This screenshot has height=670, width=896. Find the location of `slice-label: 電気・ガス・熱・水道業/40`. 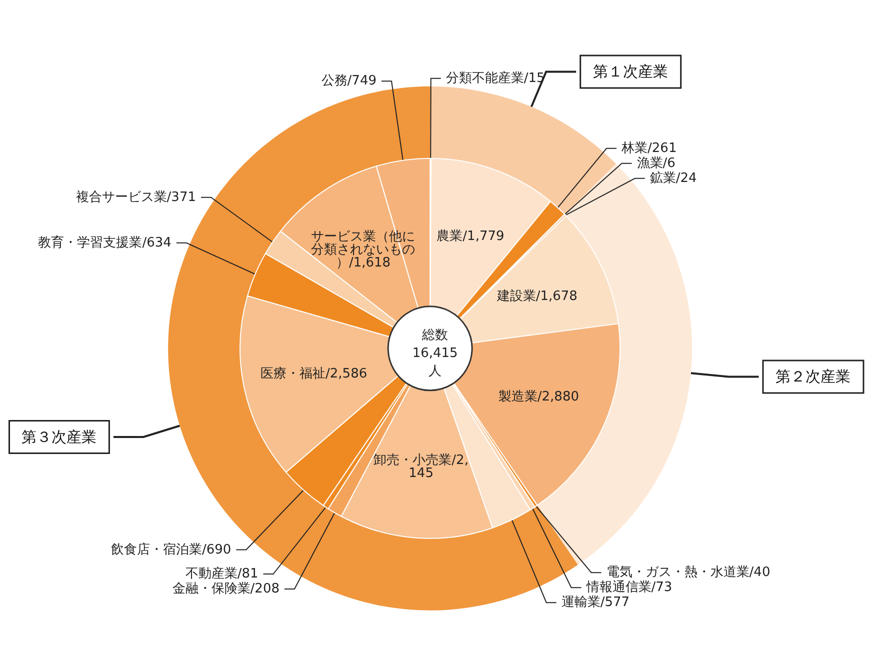

slice-label: 電気・ガス・熱・水道業/40 is located at coordinates (688, 572).